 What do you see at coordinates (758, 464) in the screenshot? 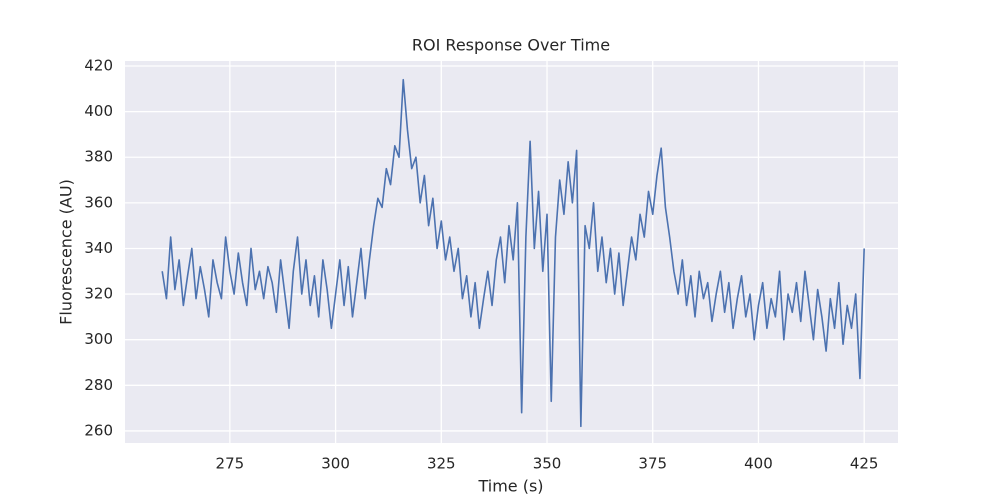
I see `x-tick-label: 400` at bounding box center [758, 464].